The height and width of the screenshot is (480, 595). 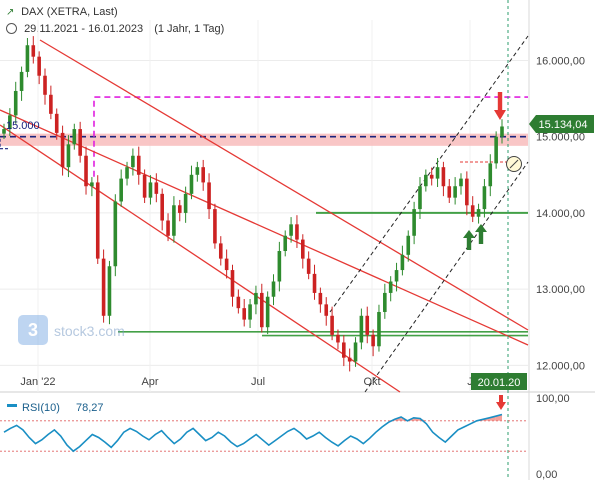 I want to click on last-price-tag: 15.134,04, so click(x=561, y=124).